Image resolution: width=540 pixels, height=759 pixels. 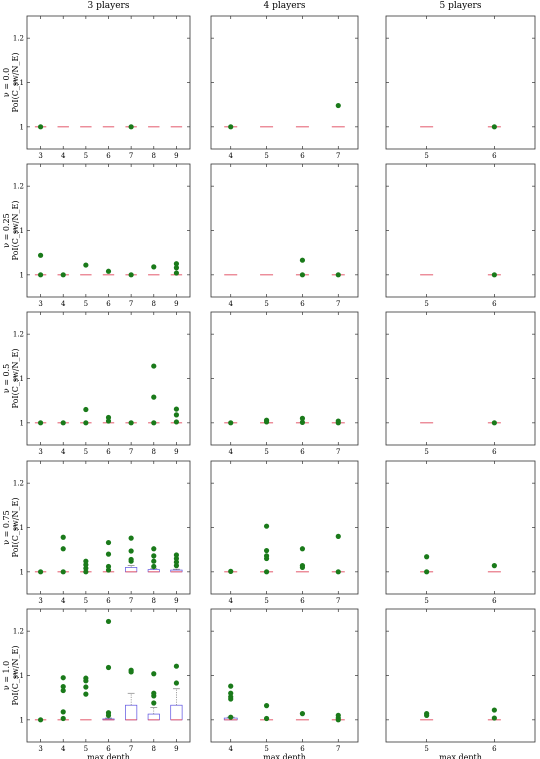 I want to click on row-label: ν = 0.75 PoI(C_sw/N_E), so click(x=11, y=528).